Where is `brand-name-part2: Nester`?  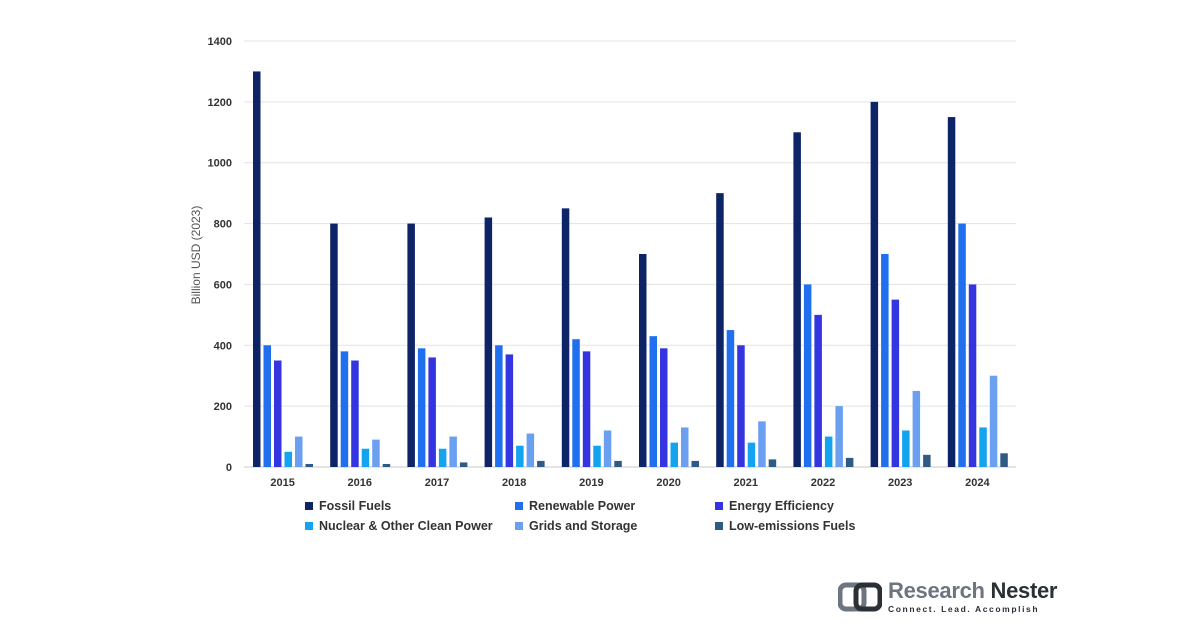
brand-name-part2: Nester is located at coordinates (1024, 590).